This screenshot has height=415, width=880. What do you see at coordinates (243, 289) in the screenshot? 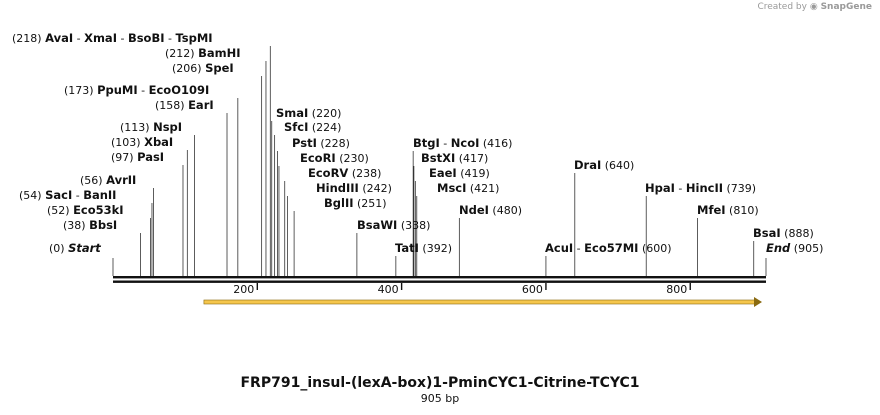
I see `ruler-tick-label-200: 200` at bounding box center [243, 289].